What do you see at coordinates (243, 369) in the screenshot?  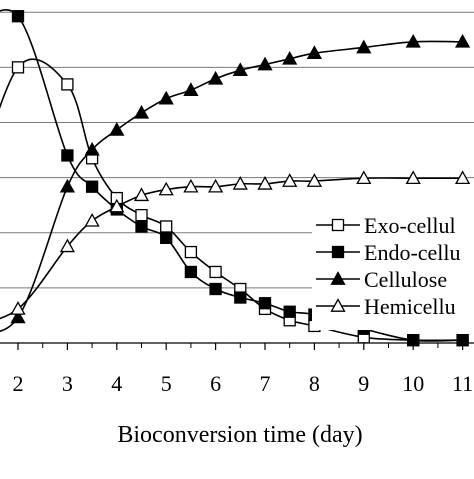 I see `x-tick-labels: 2 3 4 5 6 7 8 9 10 11` at bounding box center [243, 369].